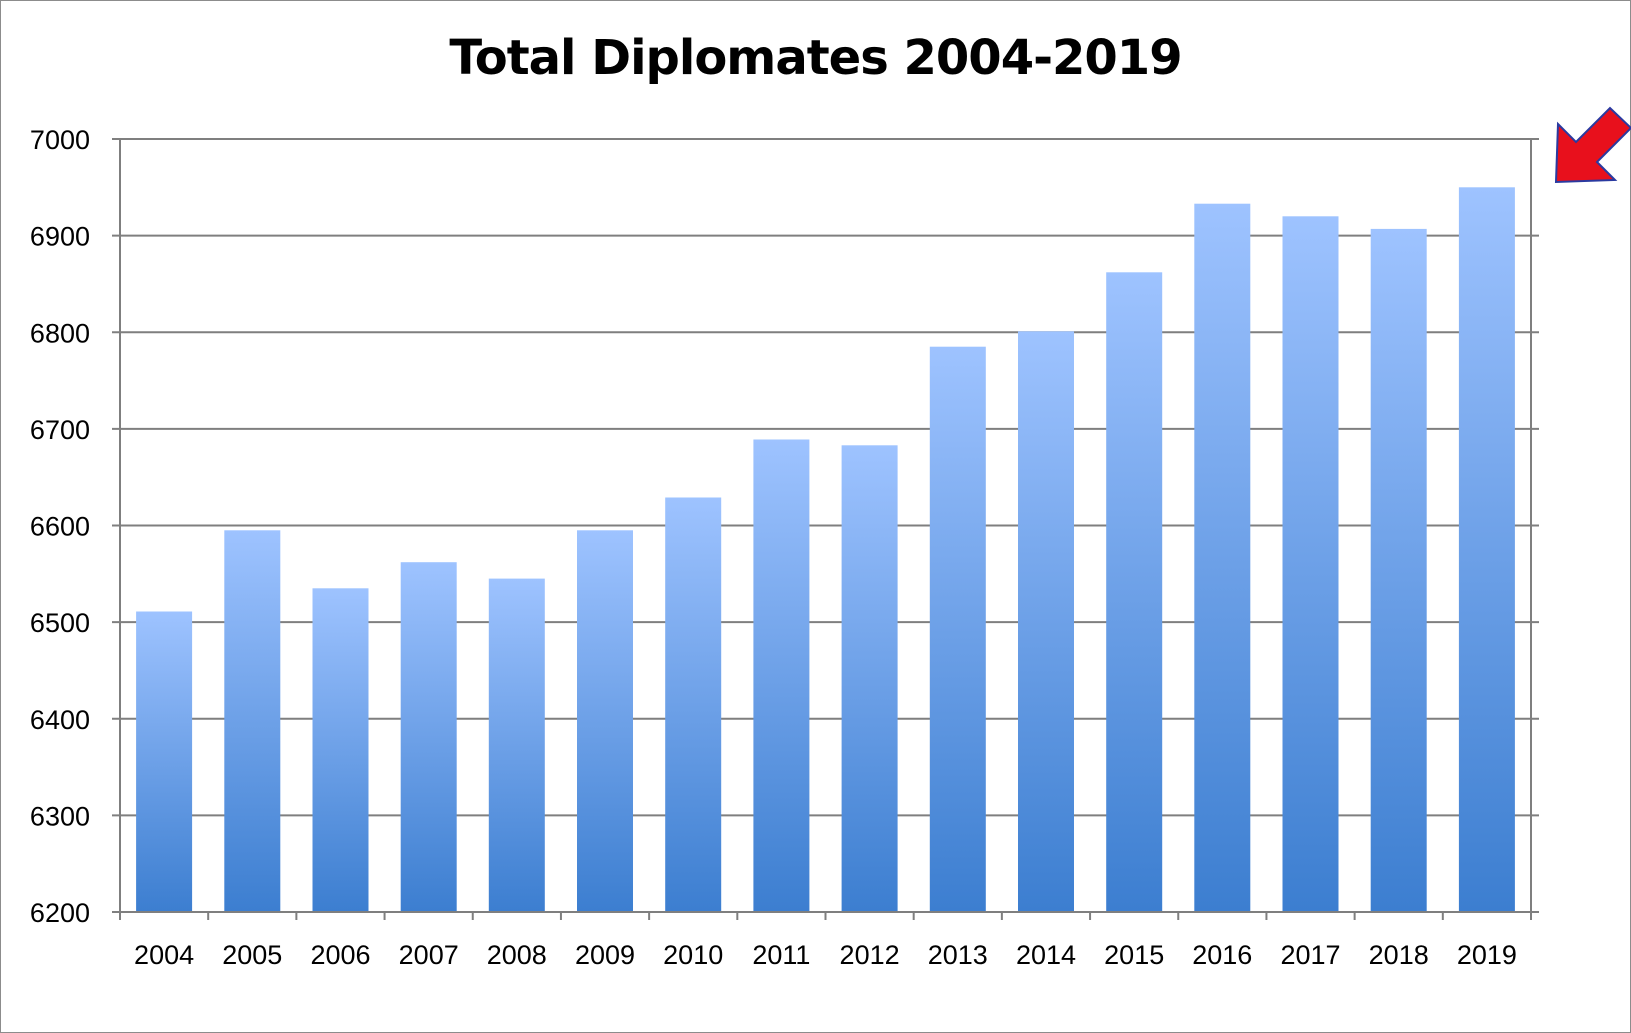 The height and width of the screenshot is (1033, 1631). Describe the element at coordinates (1222, 557) in the screenshot. I see `bar-2016` at that location.